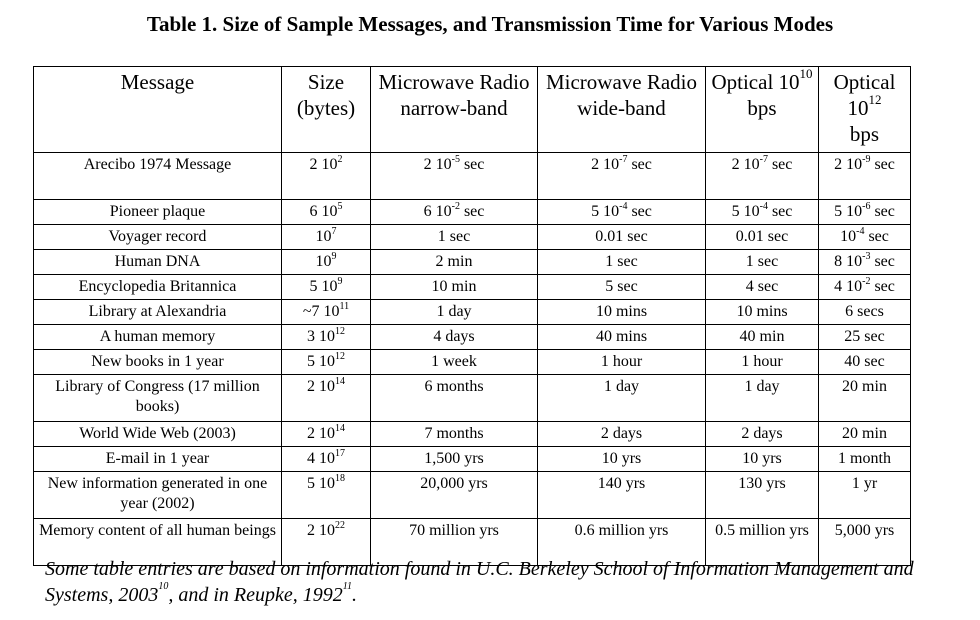  I want to click on message-cell: Pioneer plaque, so click(157, 212).